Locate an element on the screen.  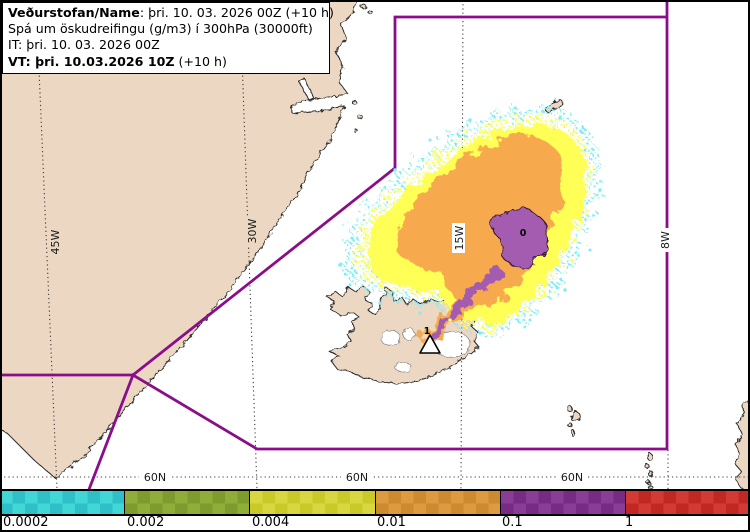
plume-purple-ribbon is located at coordinates (463, 305).